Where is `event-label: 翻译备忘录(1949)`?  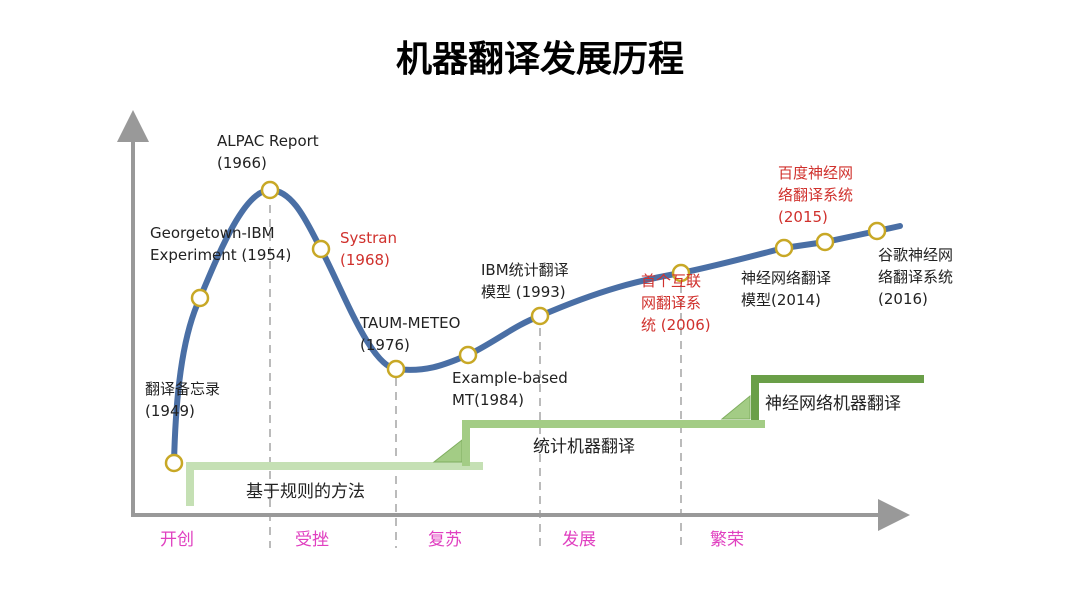 event-label: 翻译备忘录(1949) is located at coordinates (182, 400).